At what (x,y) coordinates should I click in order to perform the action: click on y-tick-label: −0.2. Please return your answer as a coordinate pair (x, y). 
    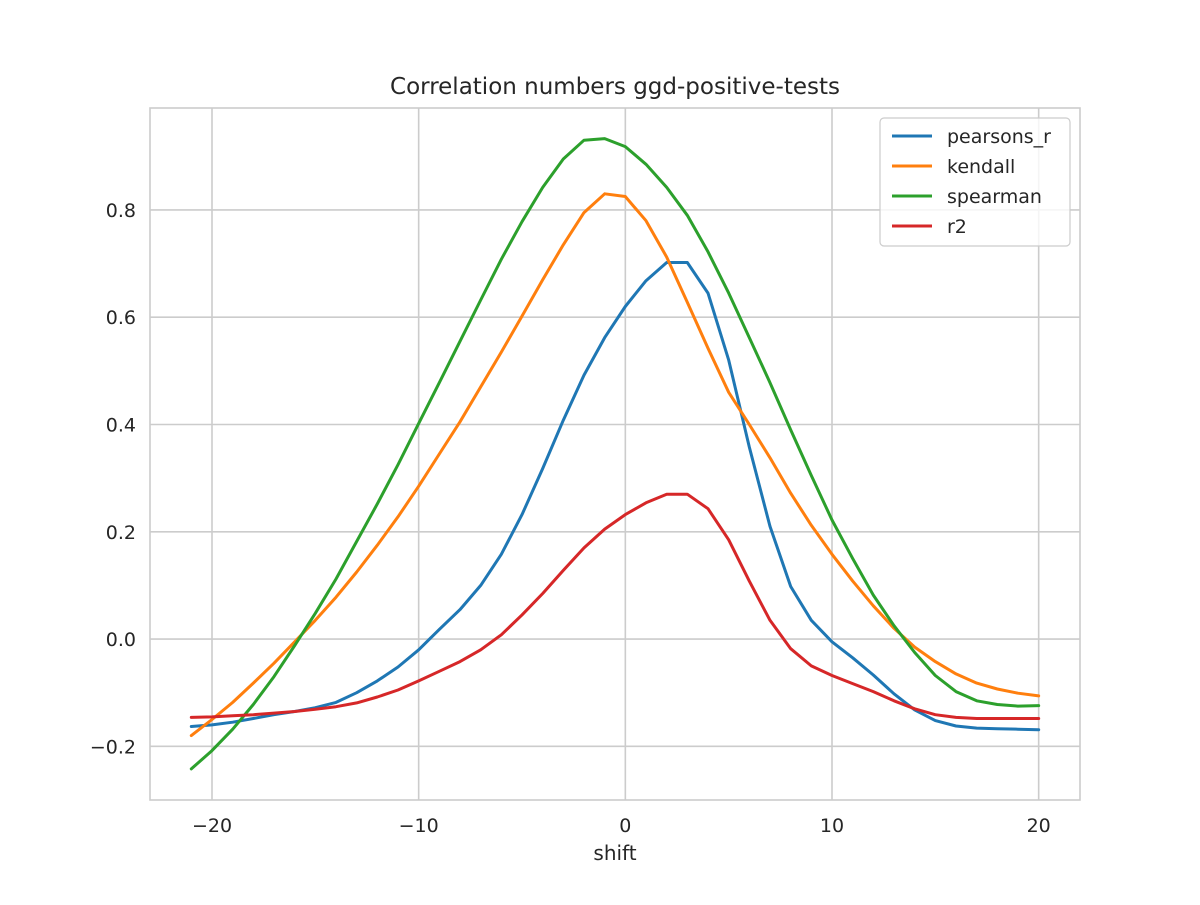
    Looking at the image, I should click on (113, 747).